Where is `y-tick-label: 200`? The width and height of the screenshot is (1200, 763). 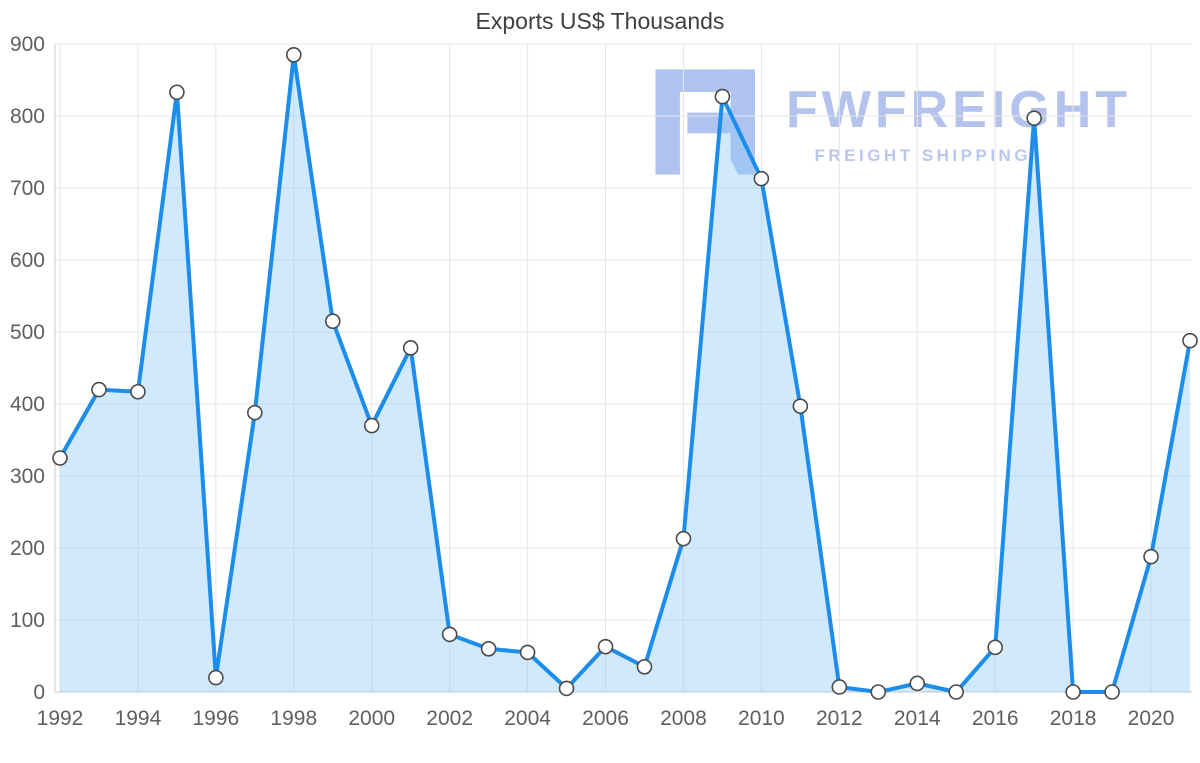
y-tick-label: 200 is located at coordinates (27, 548).